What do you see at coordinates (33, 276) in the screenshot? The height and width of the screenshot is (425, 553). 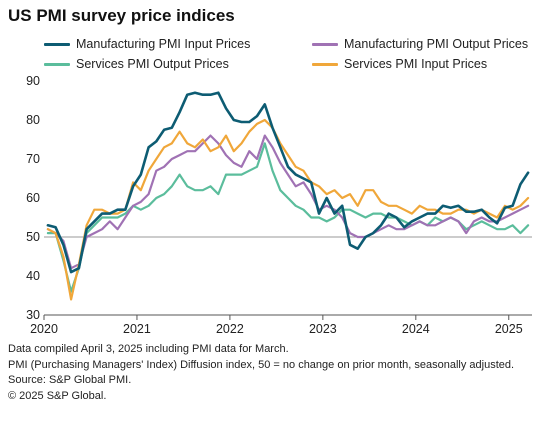 I see `y-tick-label: 40` at bounding box center [33, 276].